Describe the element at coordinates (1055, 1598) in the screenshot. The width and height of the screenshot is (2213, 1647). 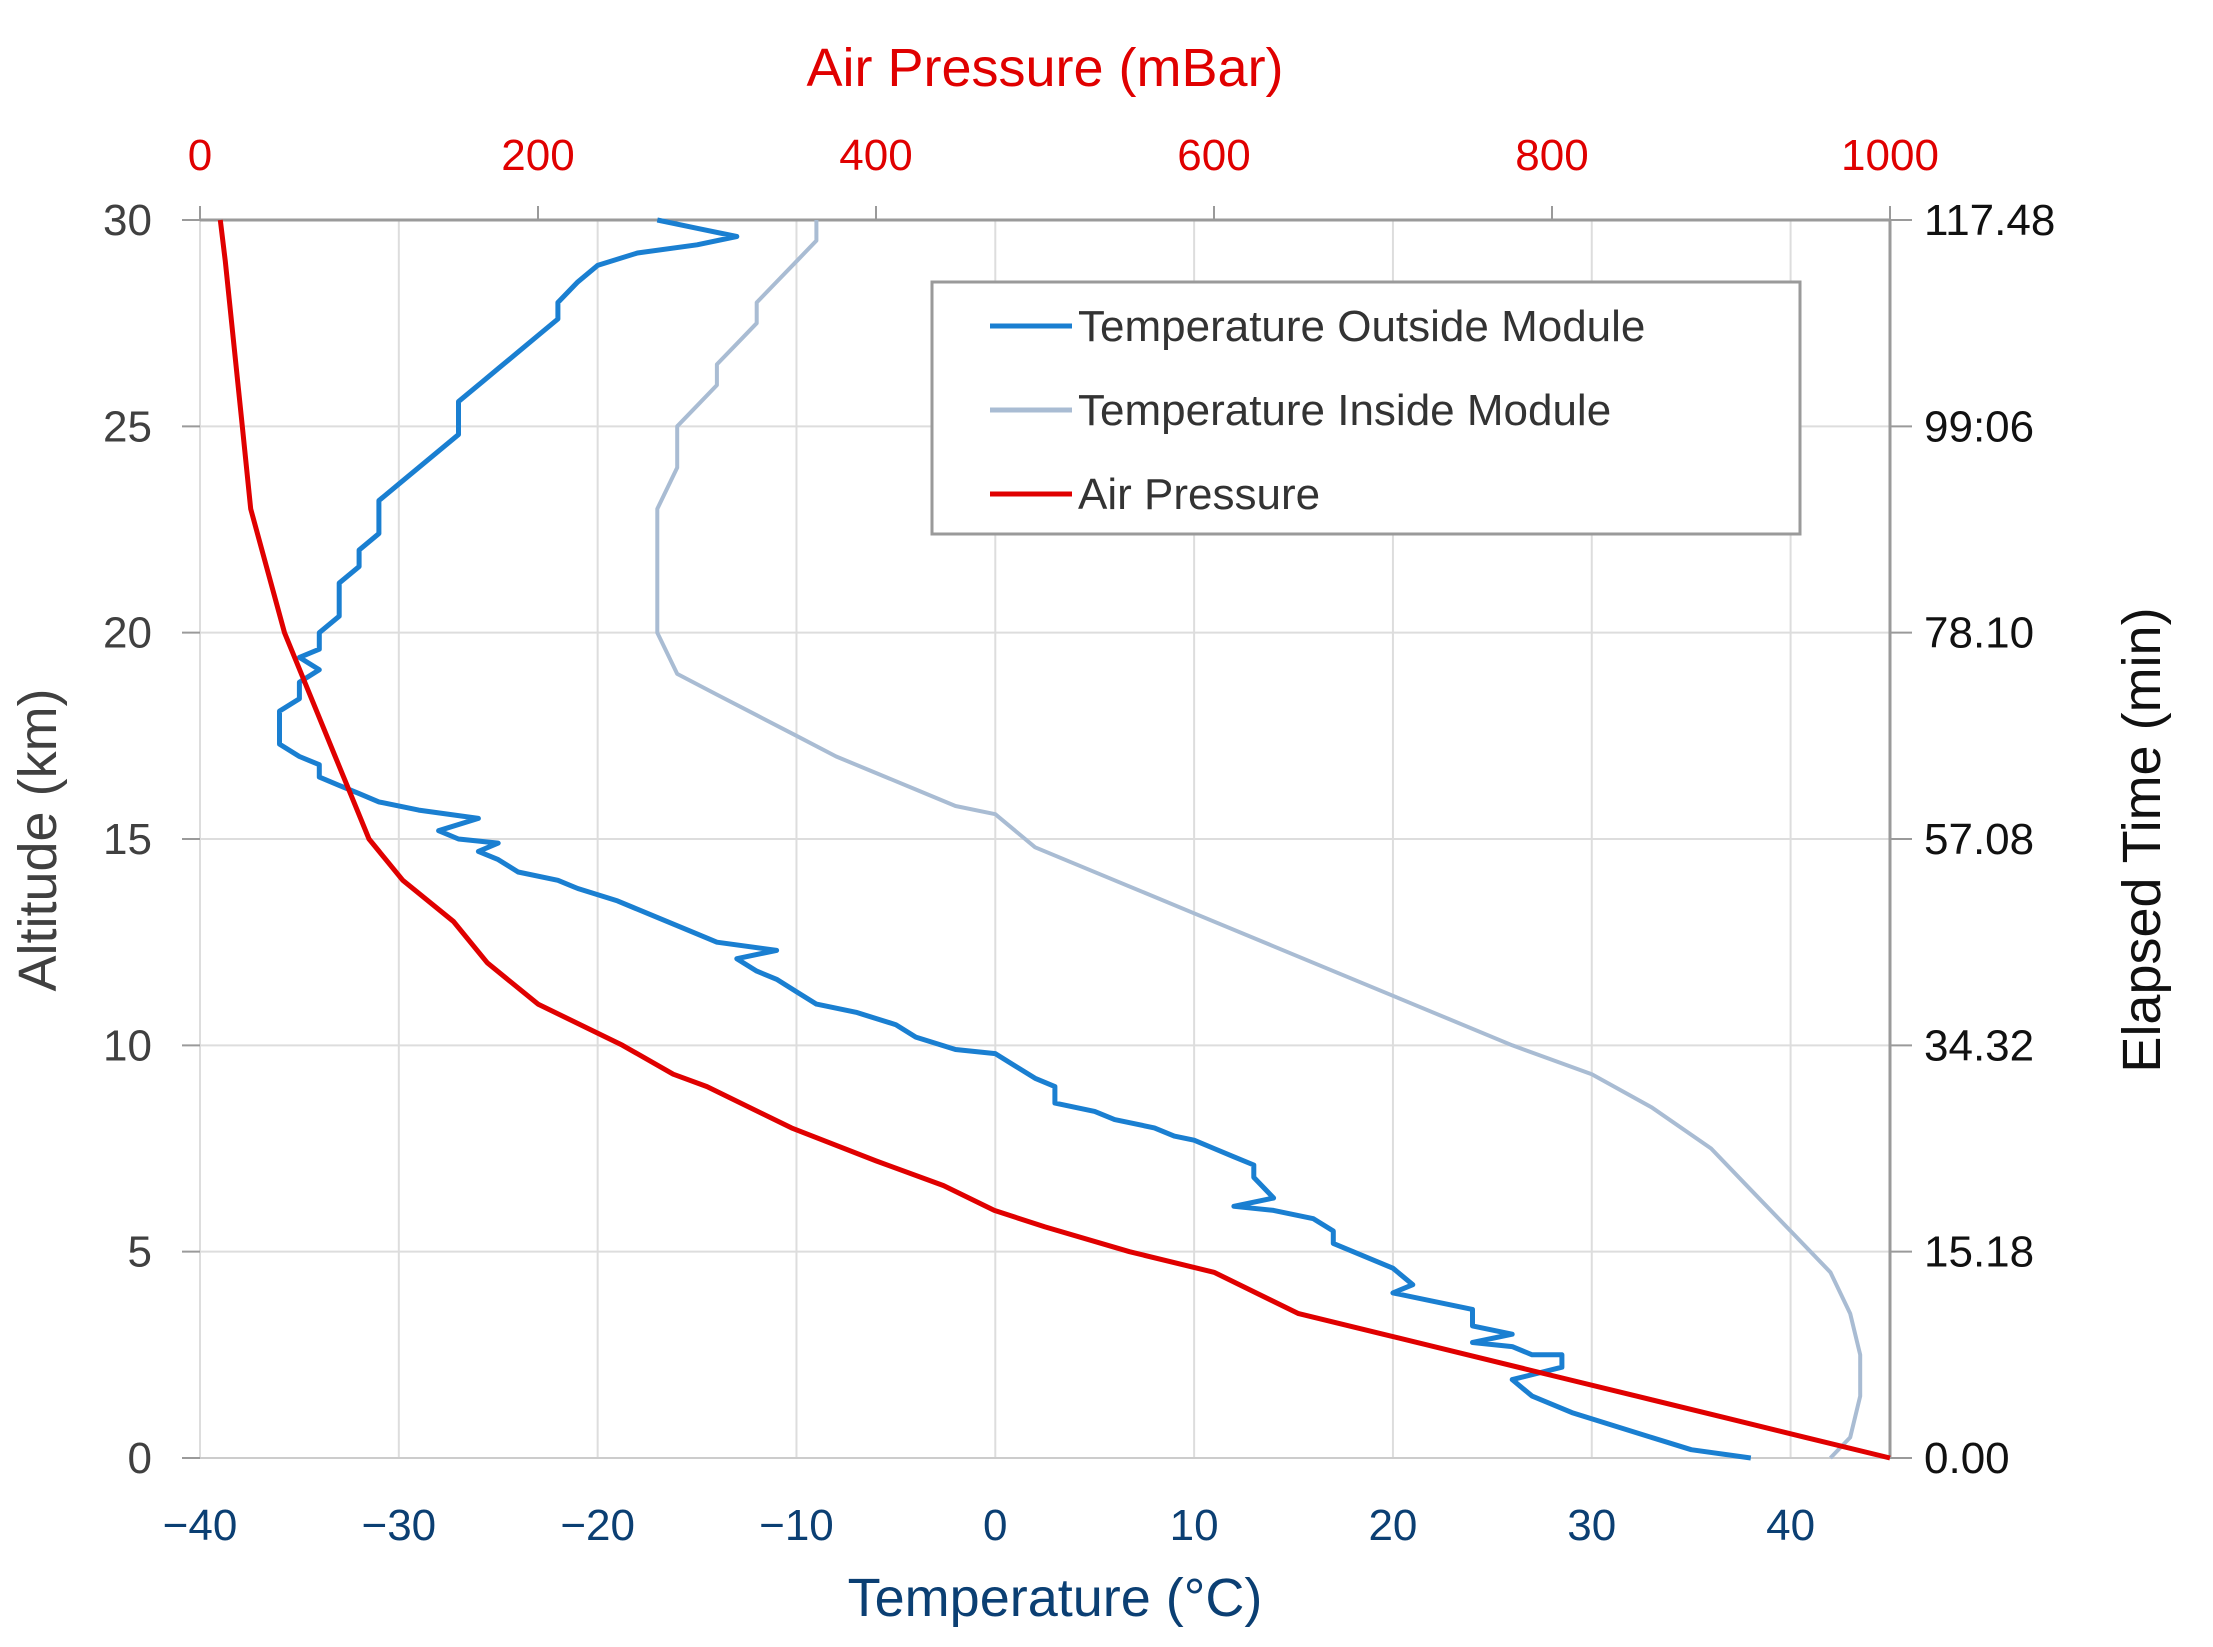
I see `bottom-axis-title: Temperature (°C)` at that location.